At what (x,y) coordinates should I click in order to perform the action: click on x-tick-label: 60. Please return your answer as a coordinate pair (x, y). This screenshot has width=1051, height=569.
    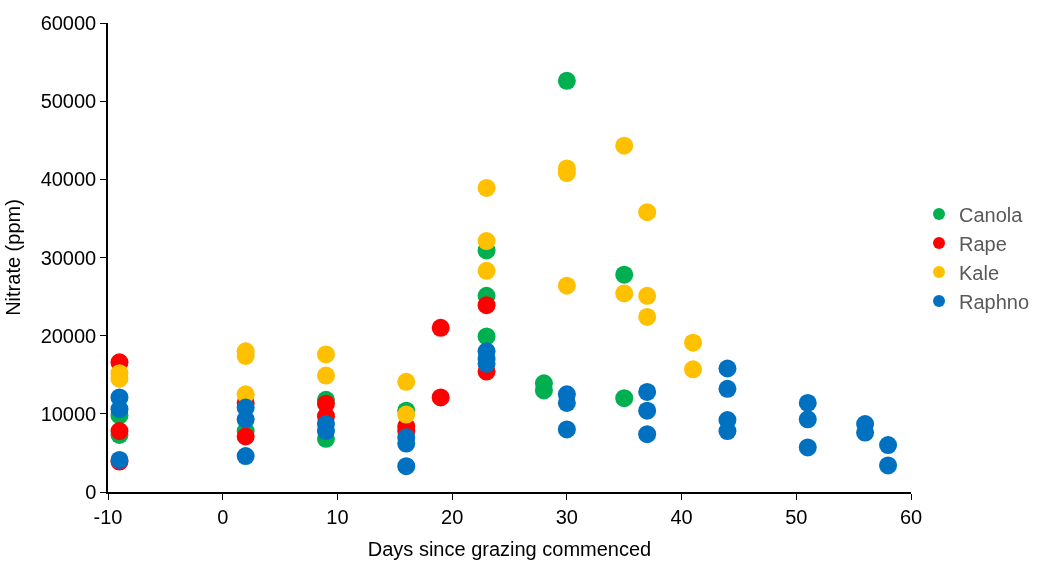
    Looking at the image, I should click on (911, 516).